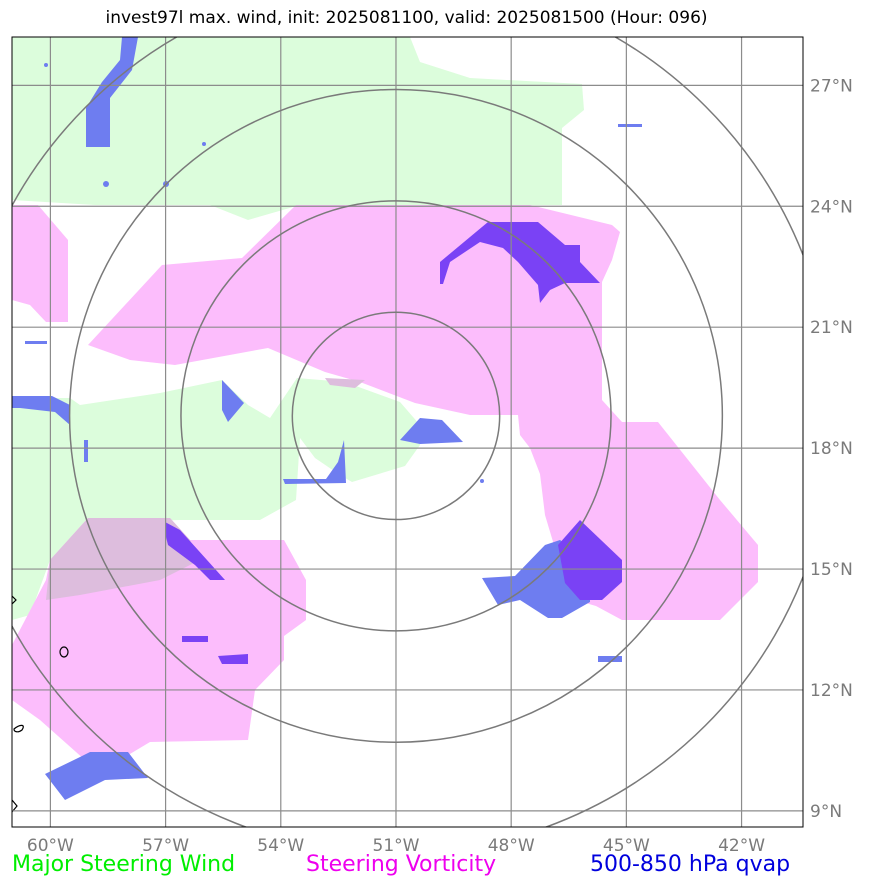 The width and height of the screenshot is (873, 891). What do you see at coordinates (831, 207) in the screenshot?
I see `lat-tick-label: 24°N` at bounding box center [831, 207].